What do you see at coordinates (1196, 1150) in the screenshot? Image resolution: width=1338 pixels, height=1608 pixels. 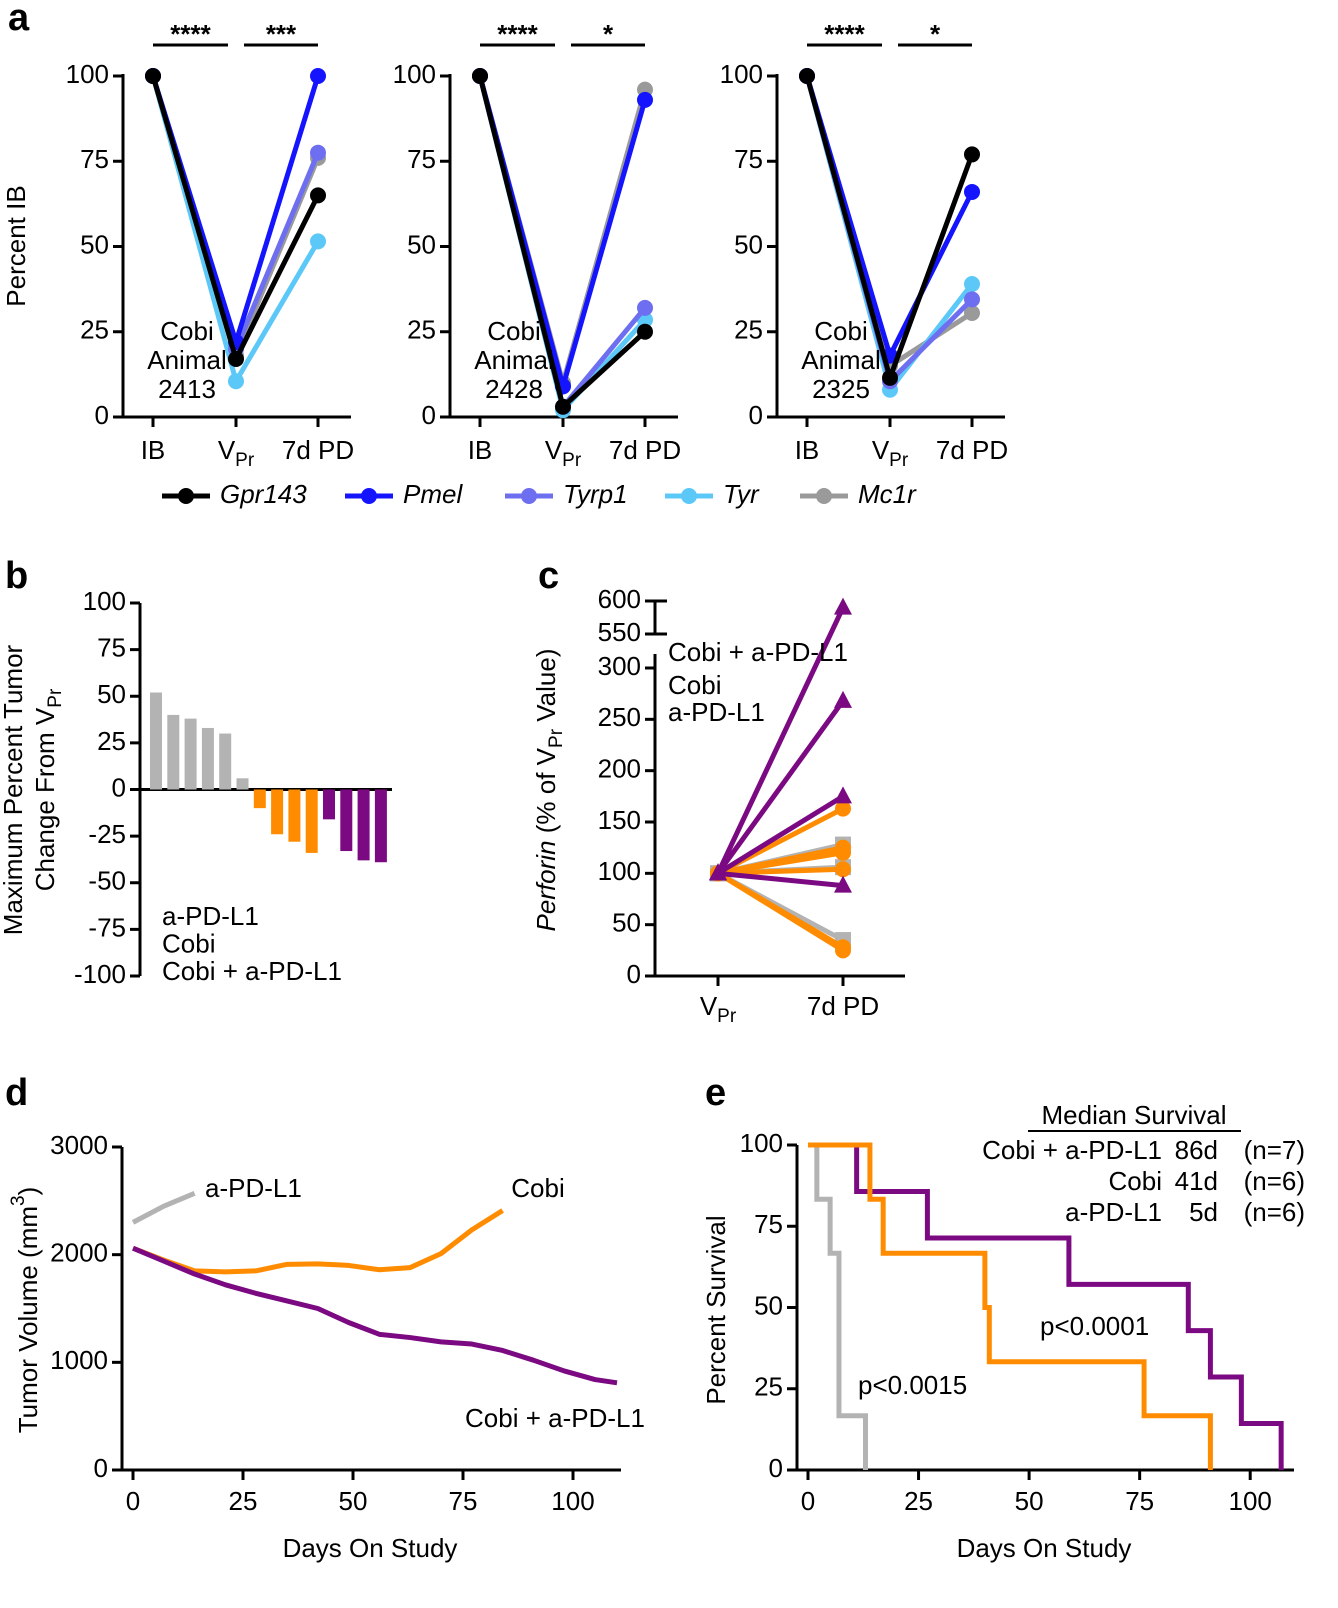 I see `table-median: 86d` at bounding box center [1196, 1150].